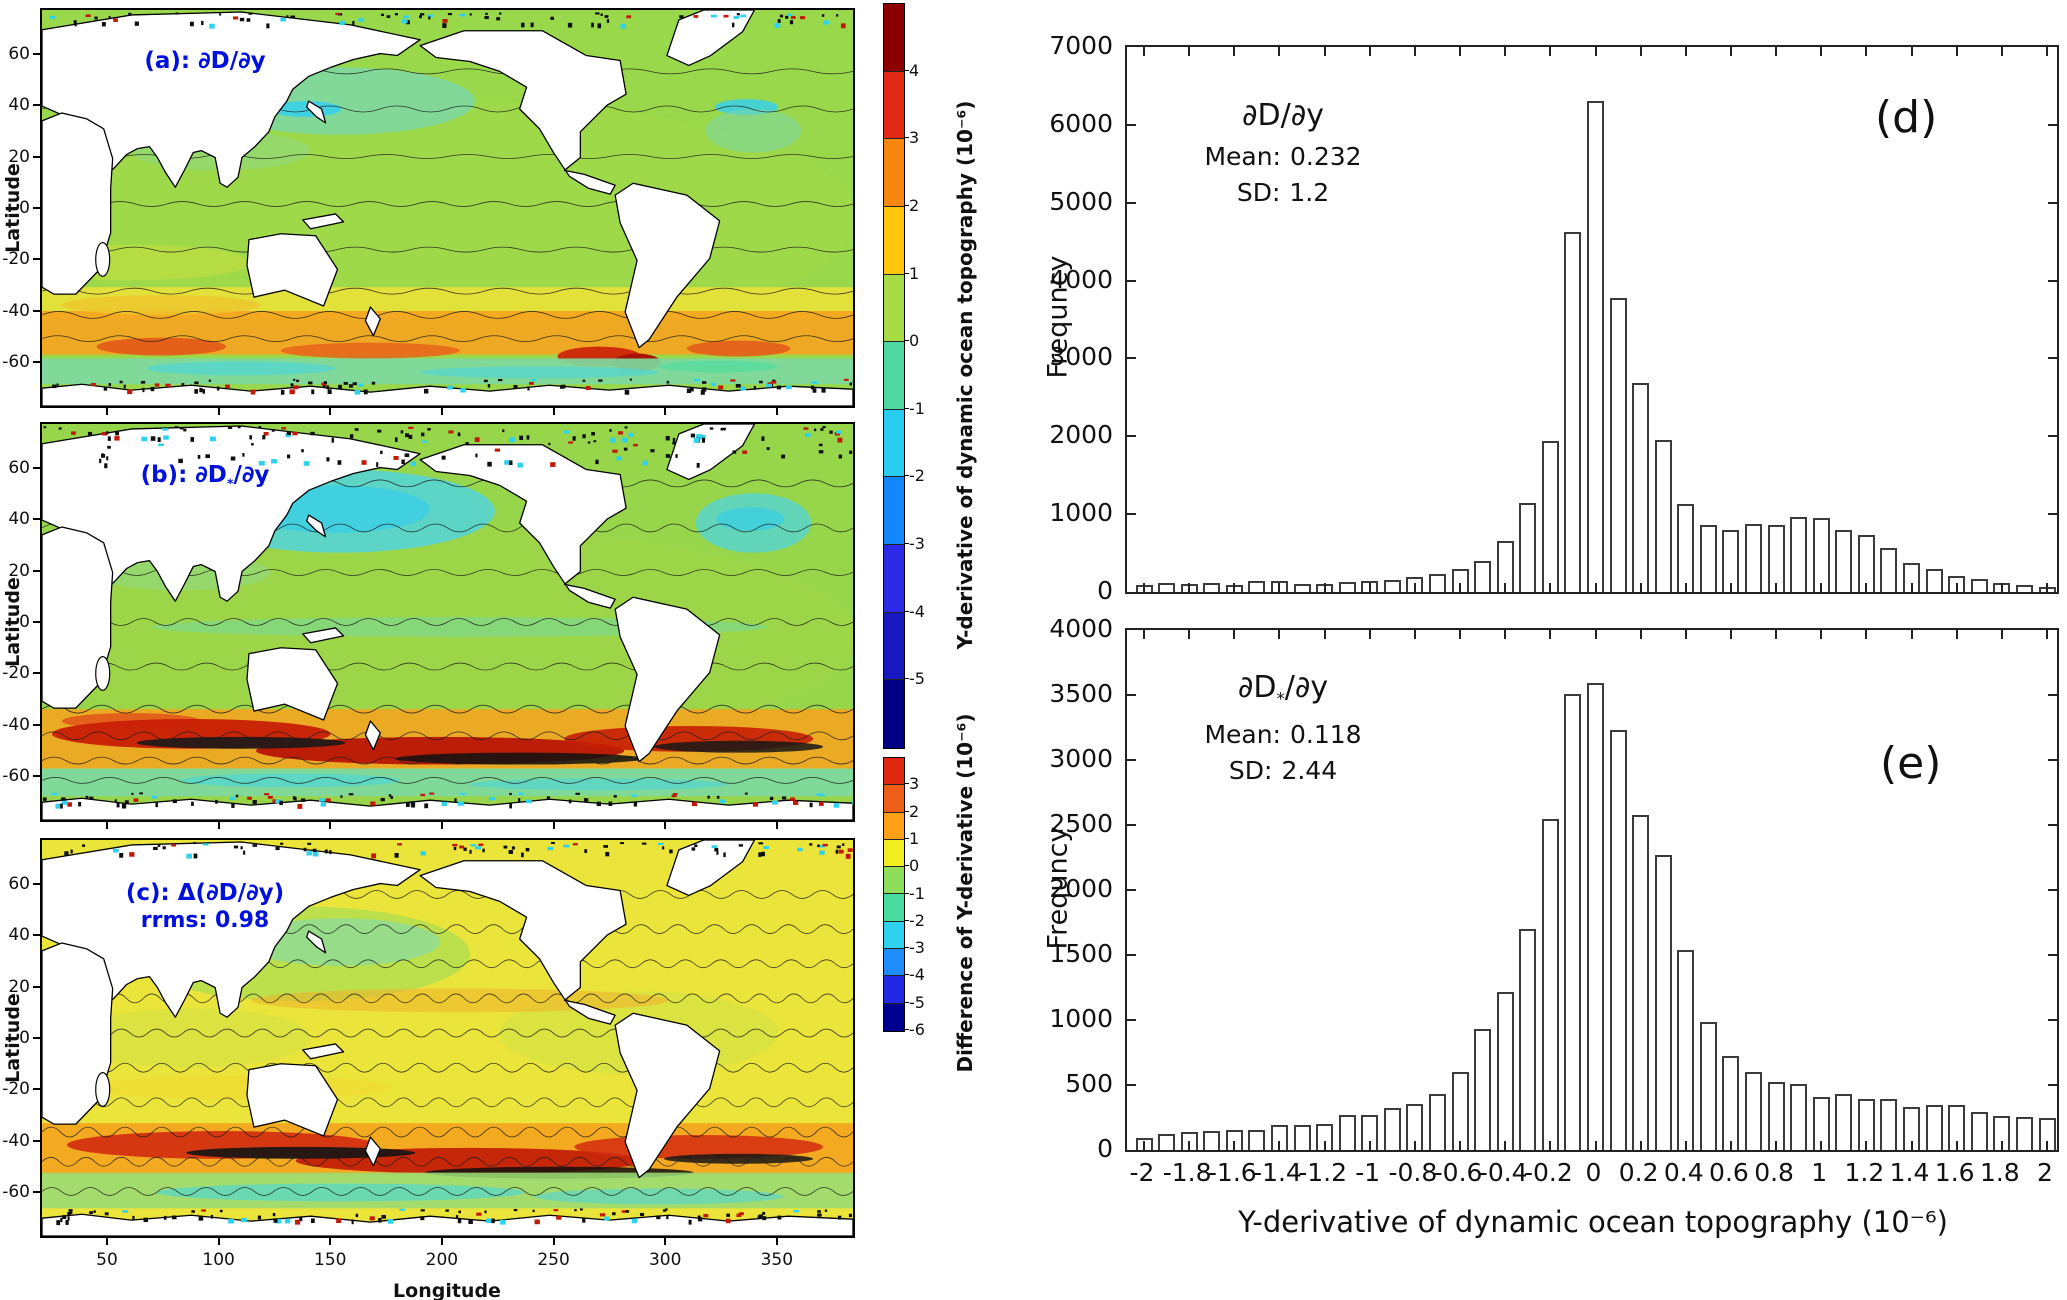 The image size is (2067, 1300). Describe the element at coordinates (1081, 628) in the screenshot. I see `y-tick-label: 4000` at that location.